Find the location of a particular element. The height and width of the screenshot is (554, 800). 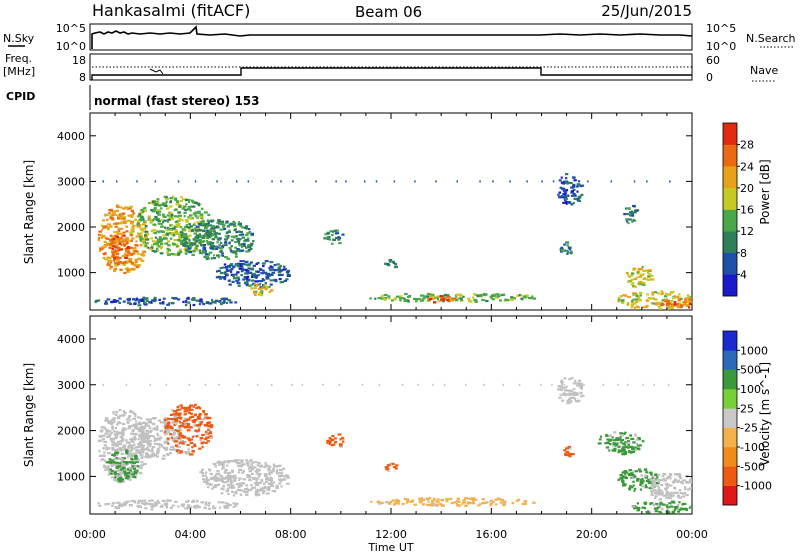

scatter-region is located at coordinates (391, 467).